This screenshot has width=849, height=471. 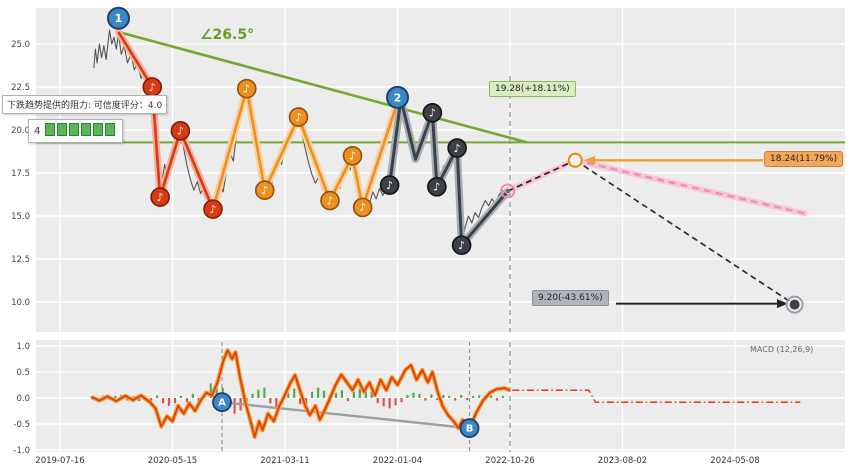 I want to click on ab-trendline, so click(x=345, y=415).